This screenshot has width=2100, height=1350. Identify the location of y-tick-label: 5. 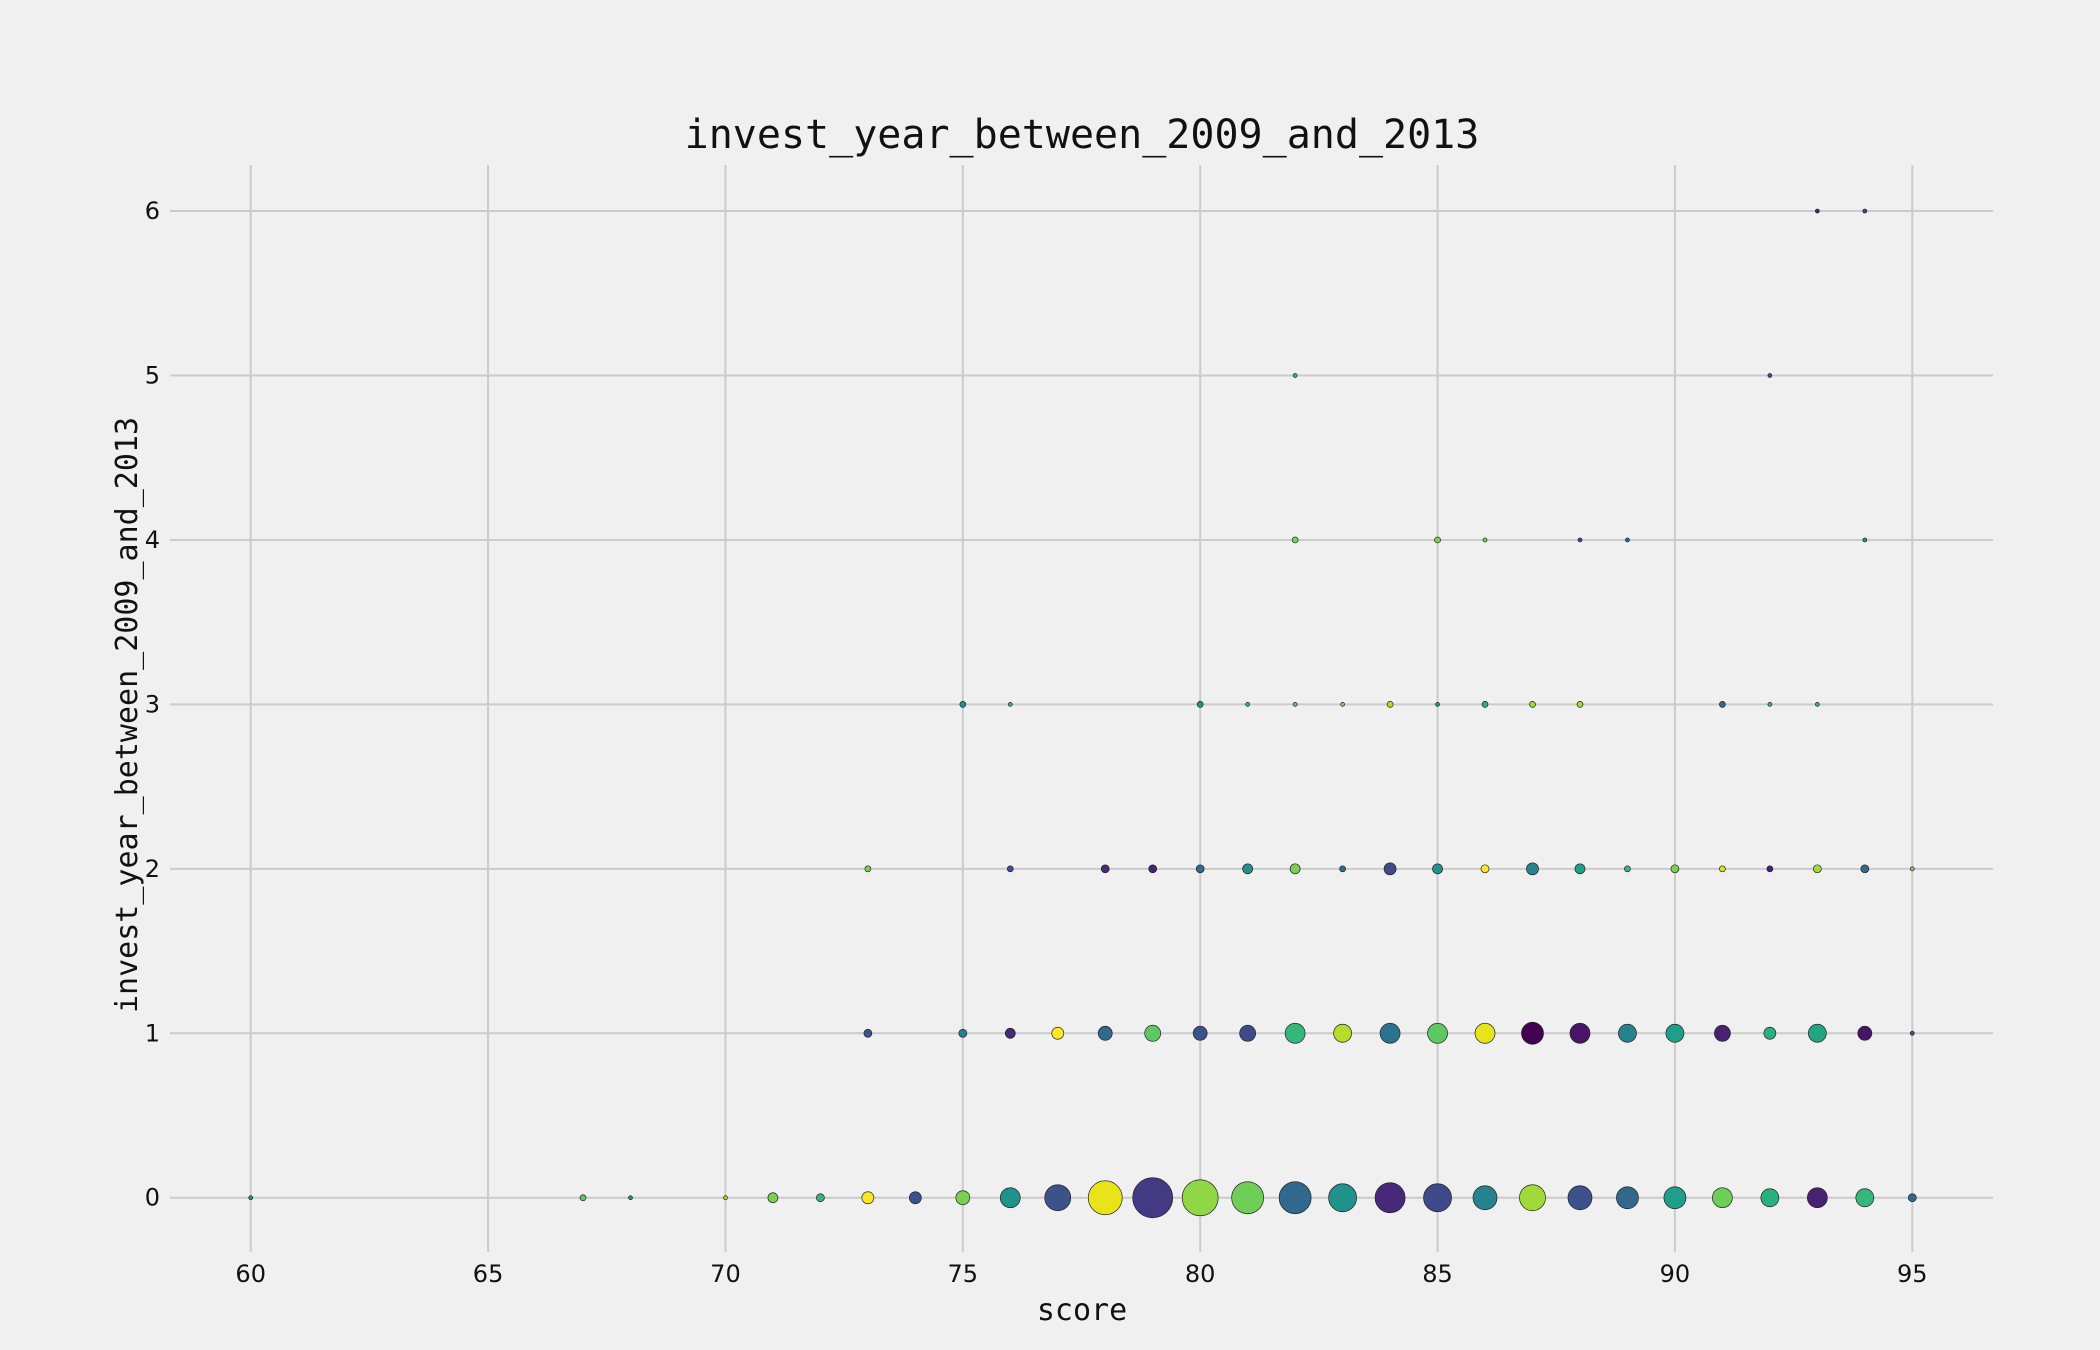
(152, 375).